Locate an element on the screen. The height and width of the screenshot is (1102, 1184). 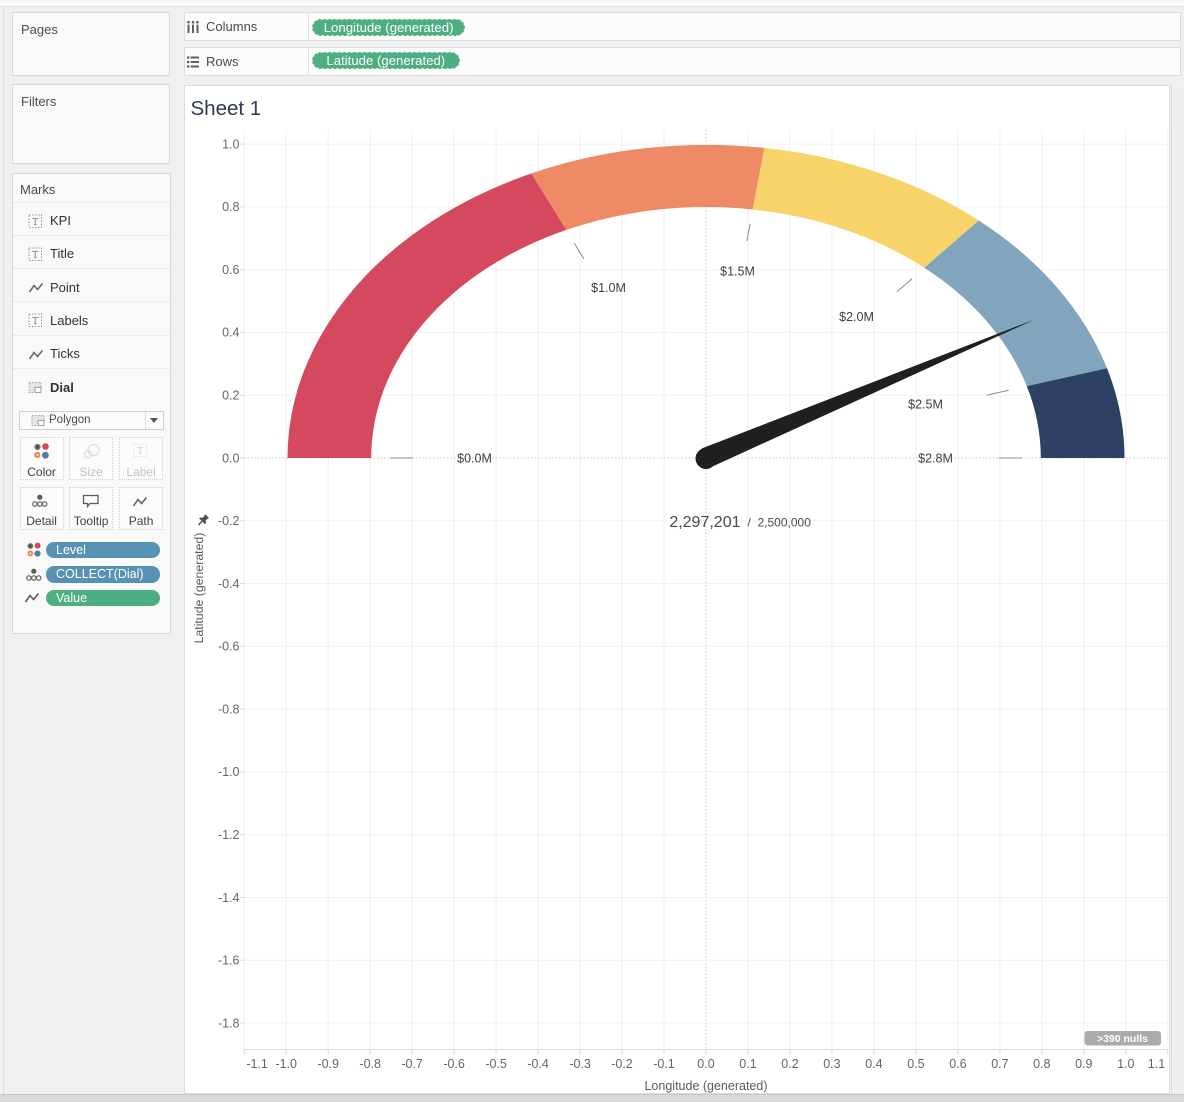
svg-text: $2.5M is located at coordinates (925, 404).